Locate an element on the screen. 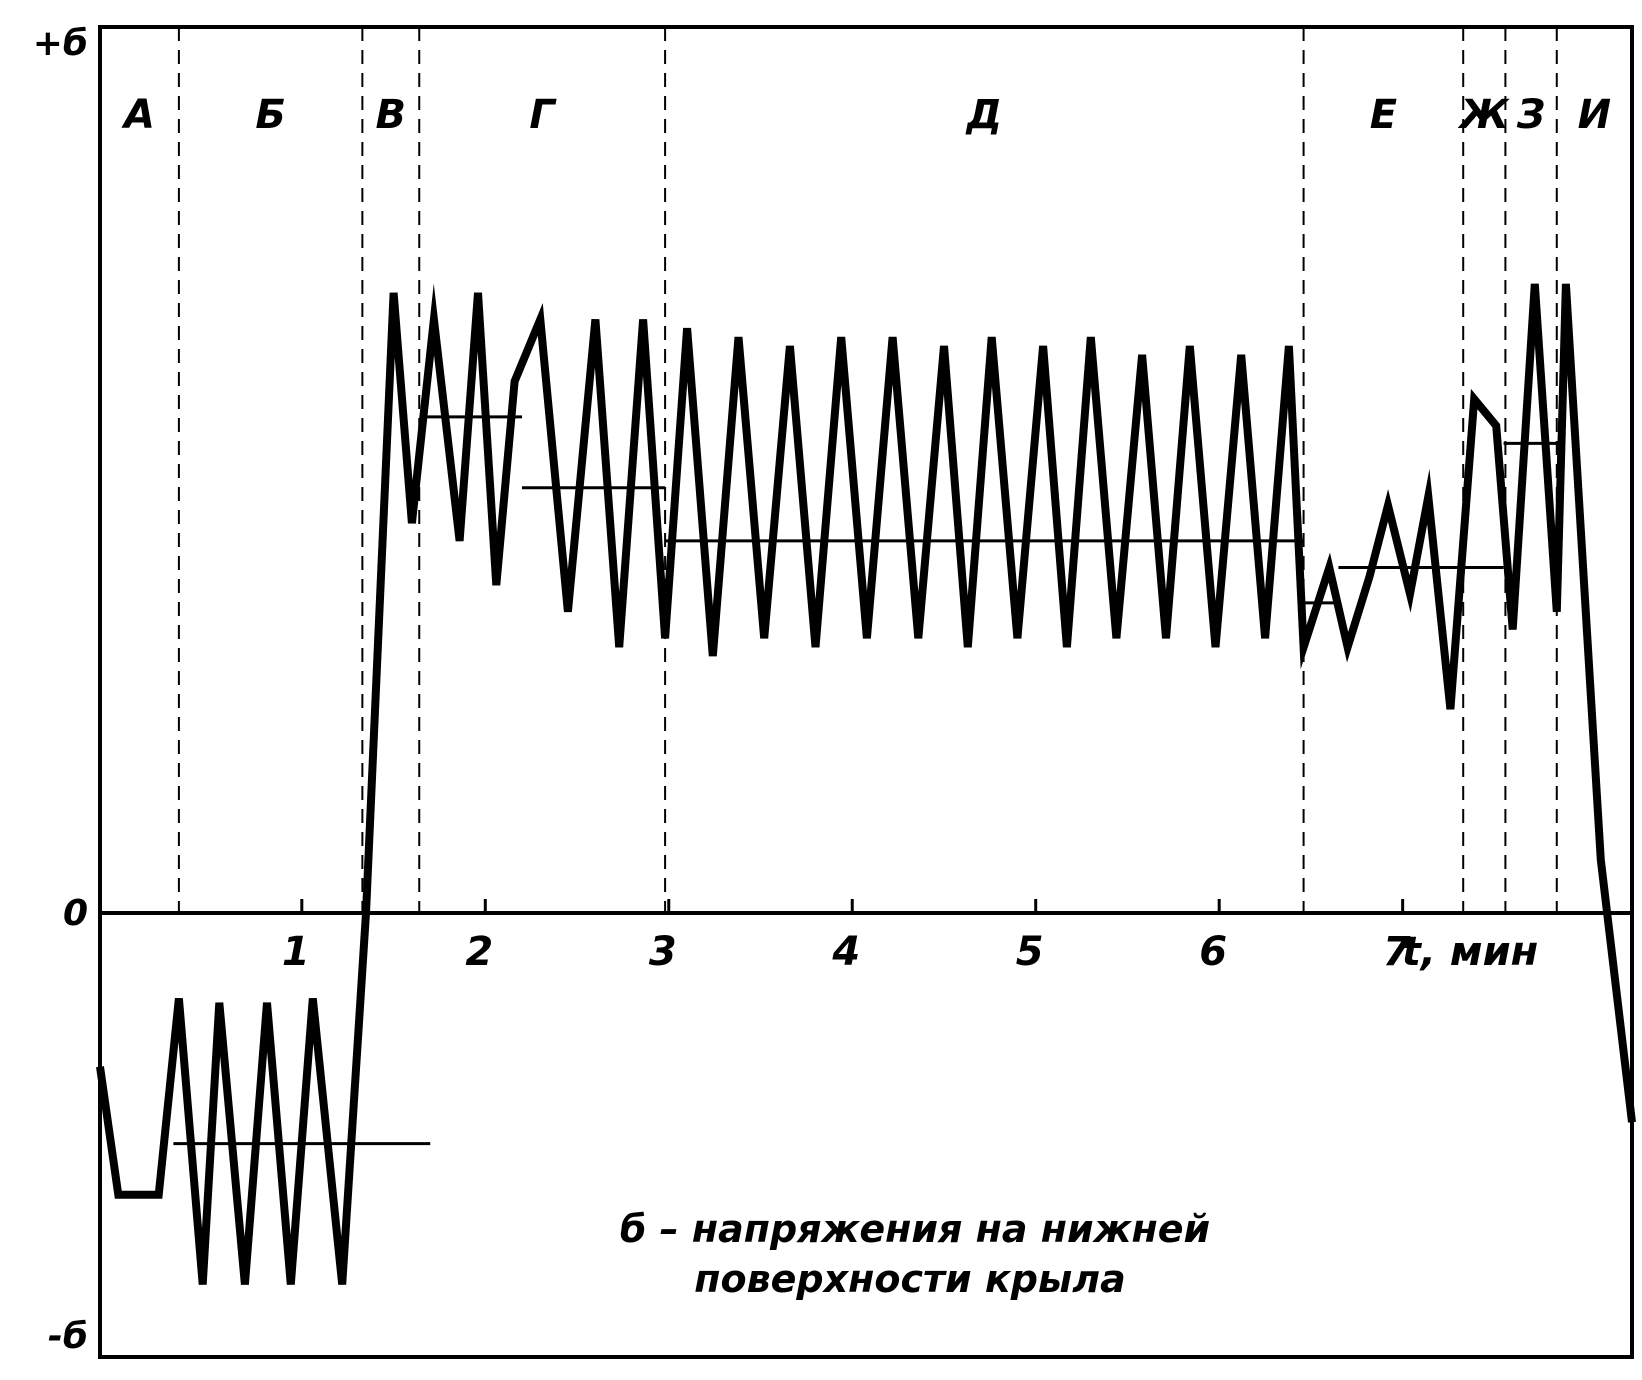  x-axis-label: t, мин is located at coordinates (1470, 952).